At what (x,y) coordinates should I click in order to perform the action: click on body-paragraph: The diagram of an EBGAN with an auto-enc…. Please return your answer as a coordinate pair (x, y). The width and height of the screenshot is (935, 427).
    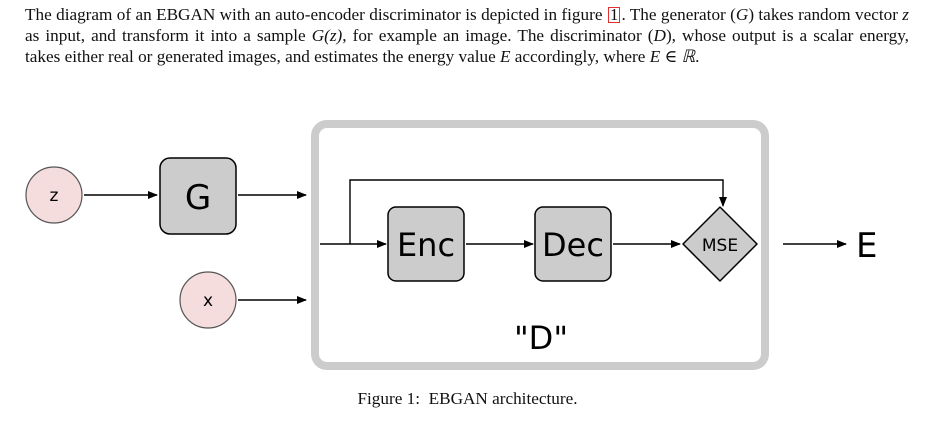
    Looking at the image, I should click on (467, 35).